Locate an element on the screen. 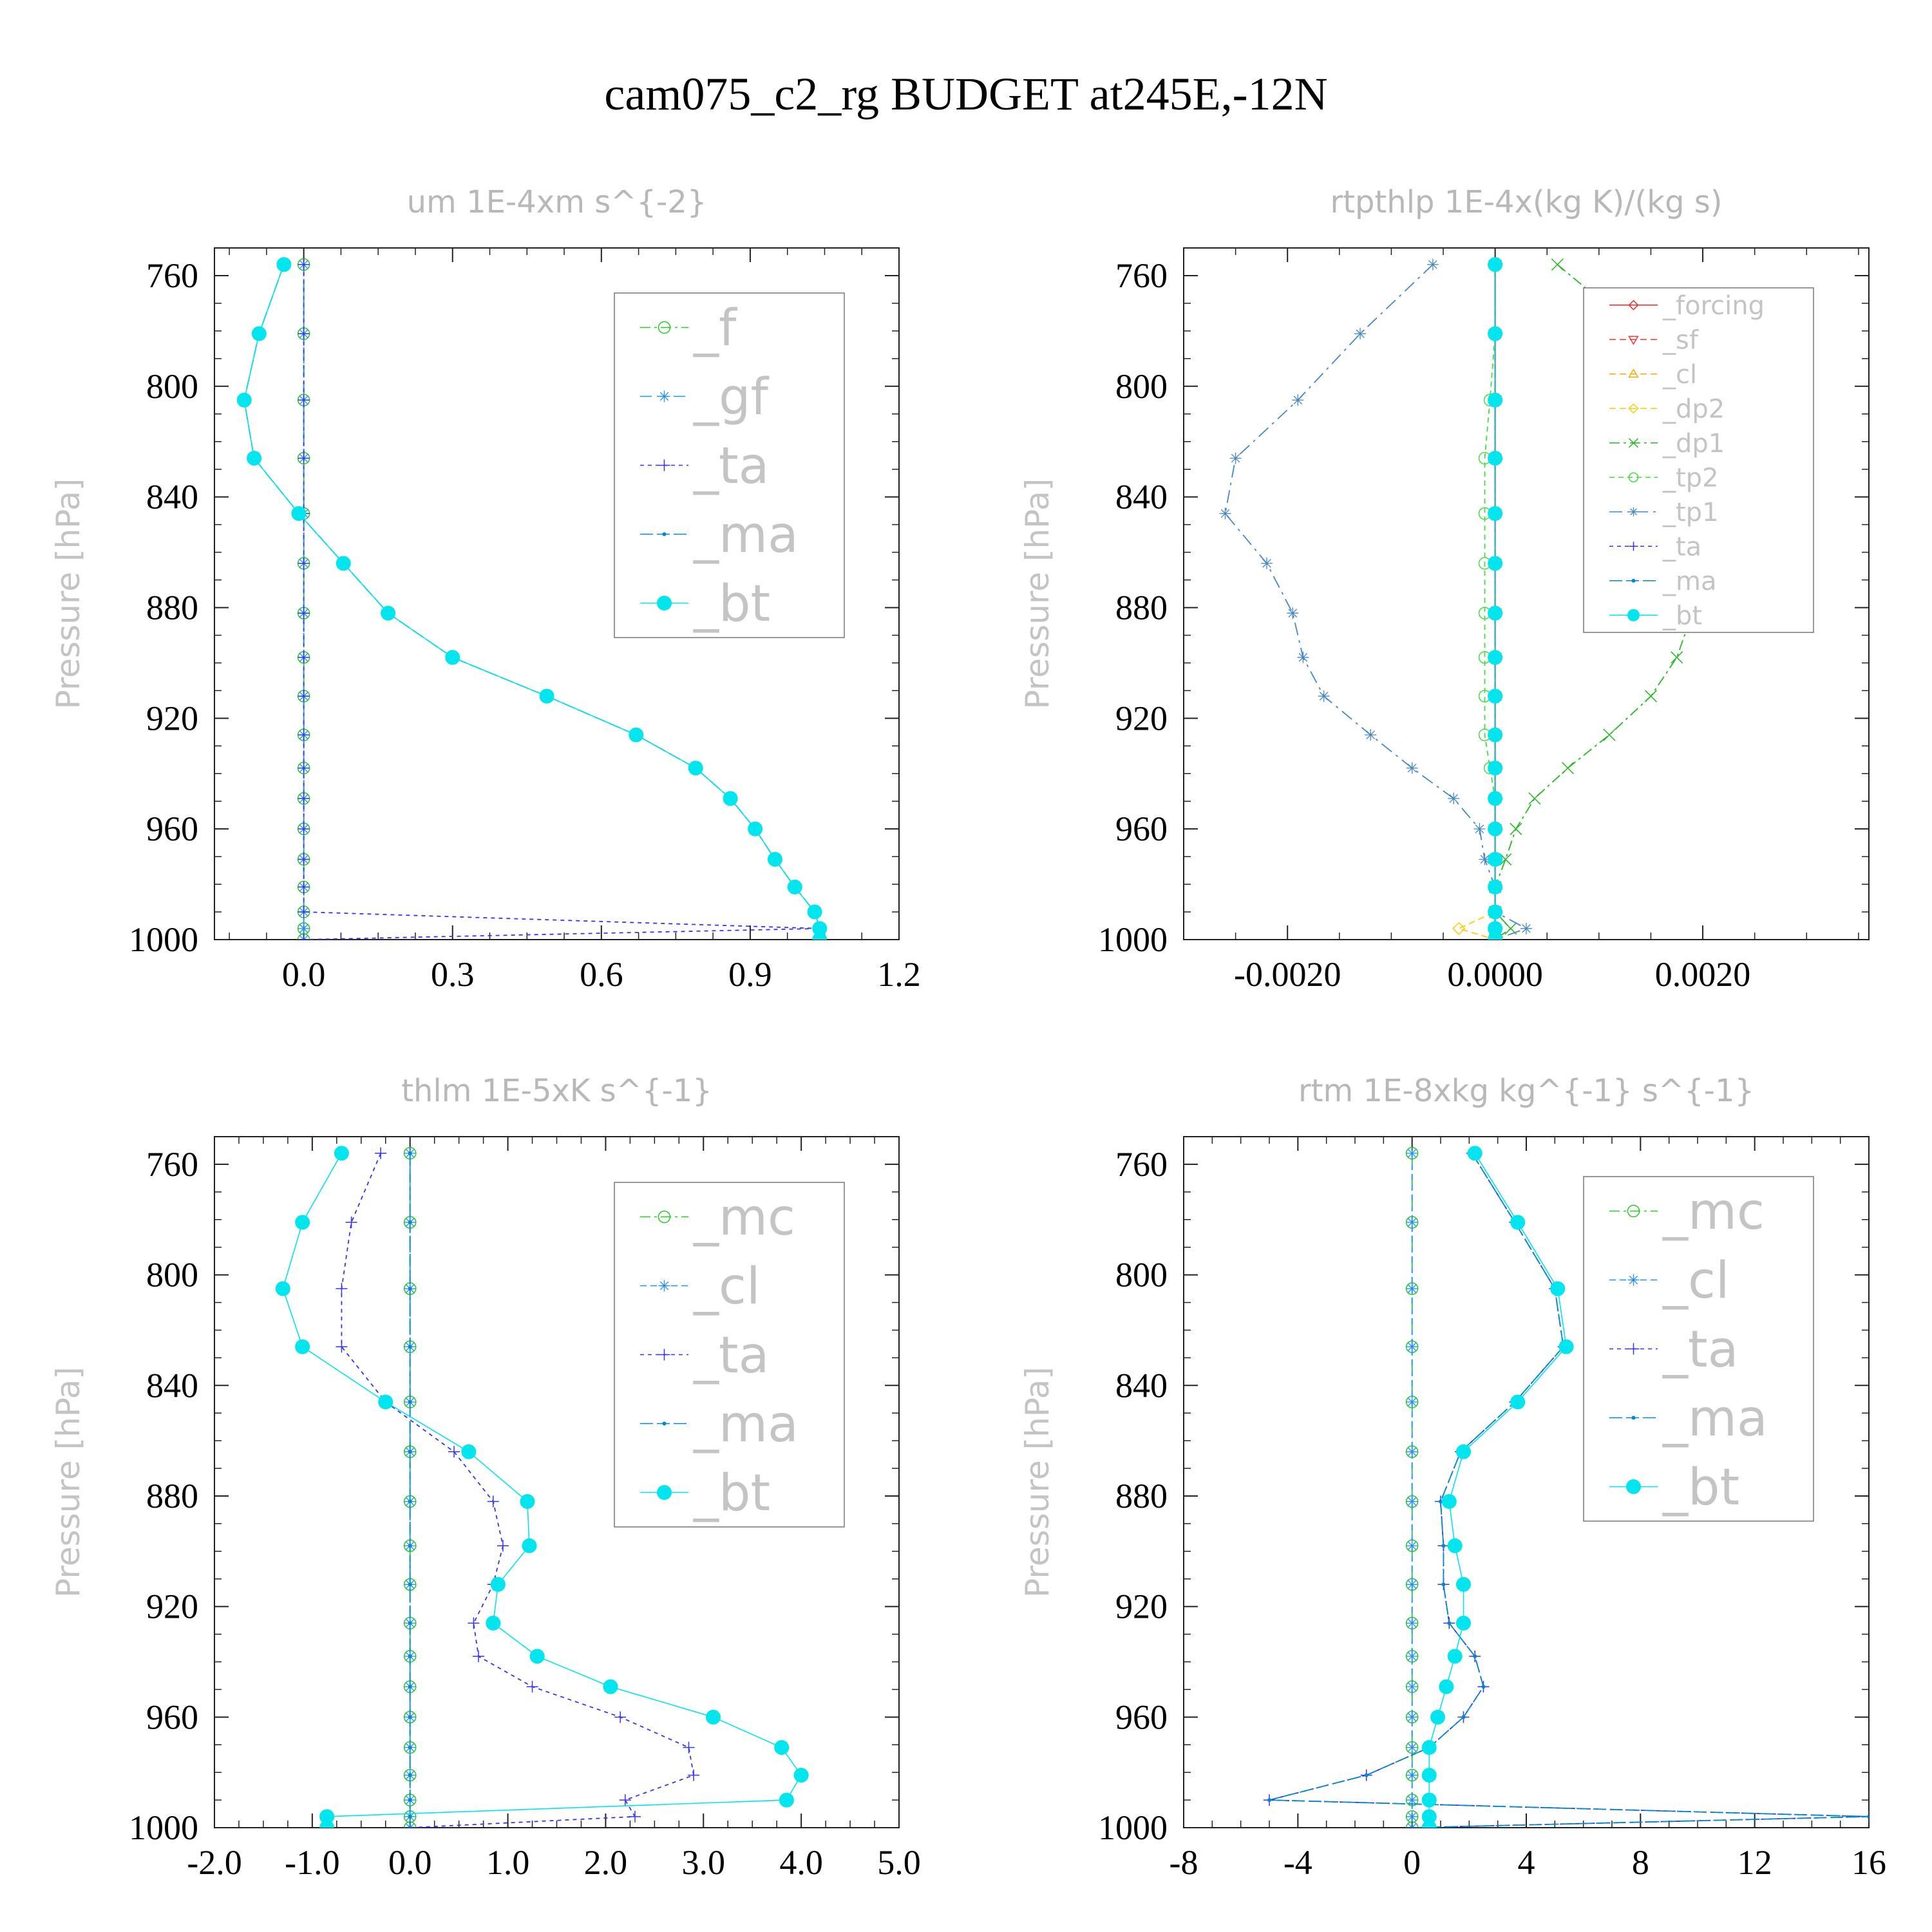  legend-label: _ma is located at coordinates (746, 535).